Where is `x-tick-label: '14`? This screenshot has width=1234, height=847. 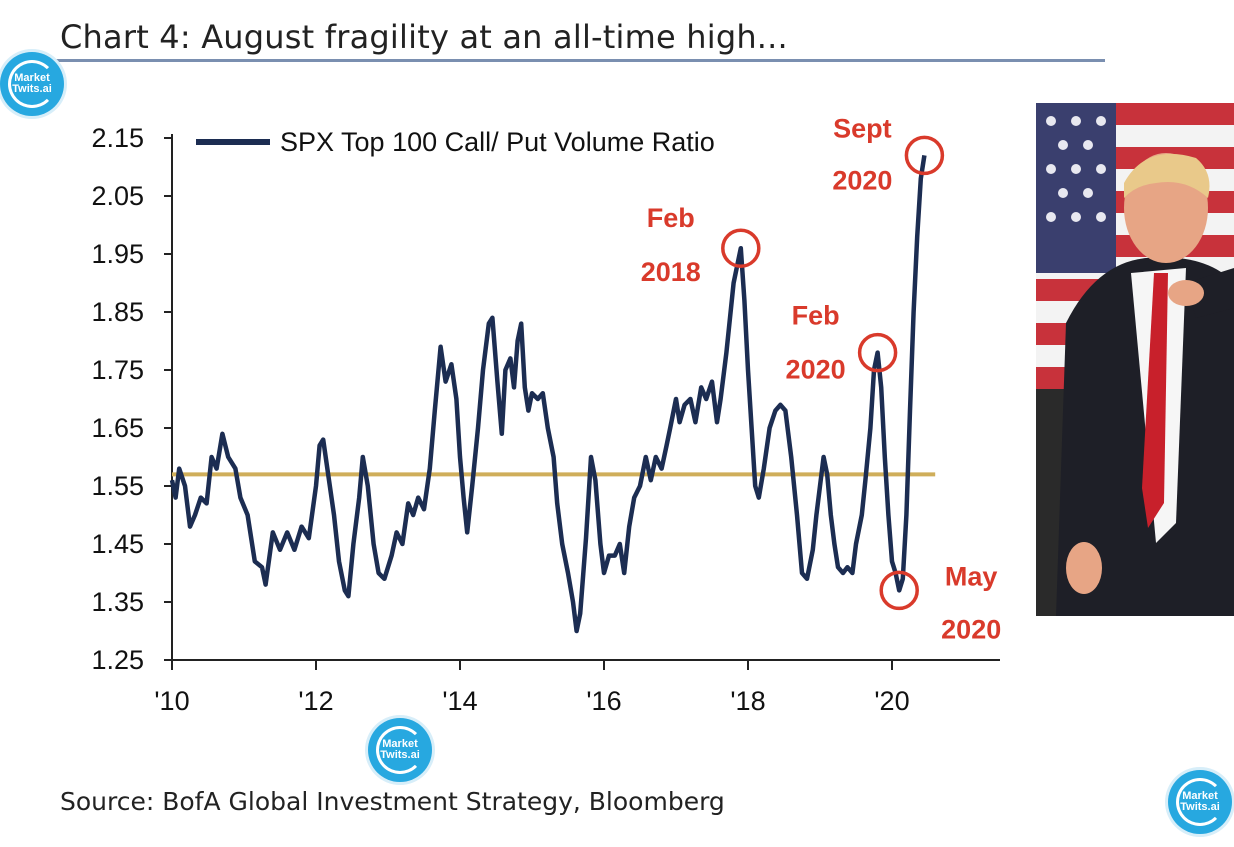 x-tick-label: '14 is located at coordinates (459, 701).